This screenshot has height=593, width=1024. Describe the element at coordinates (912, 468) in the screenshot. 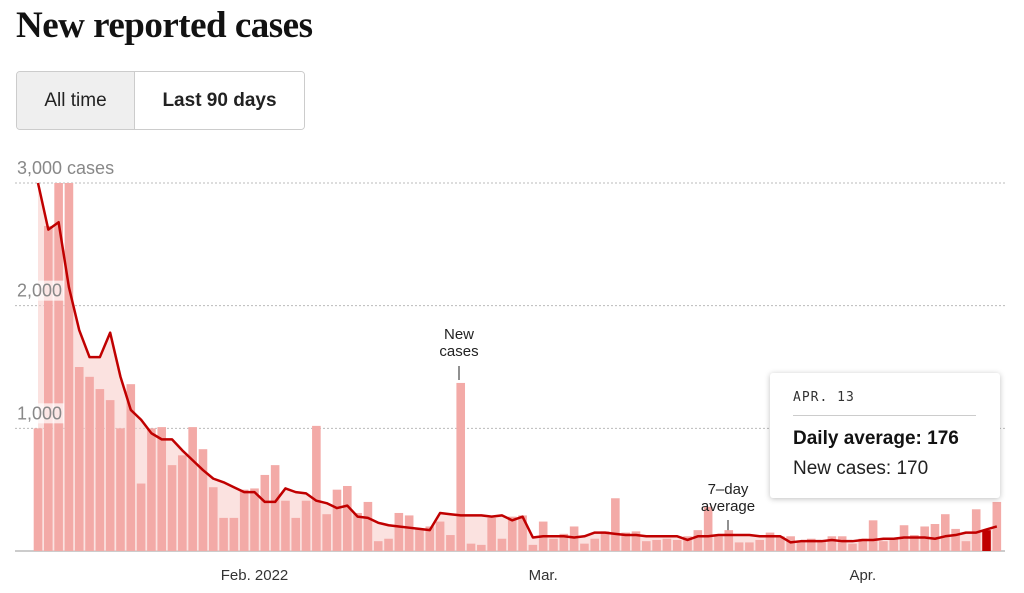

I see `value: 170` at that location.